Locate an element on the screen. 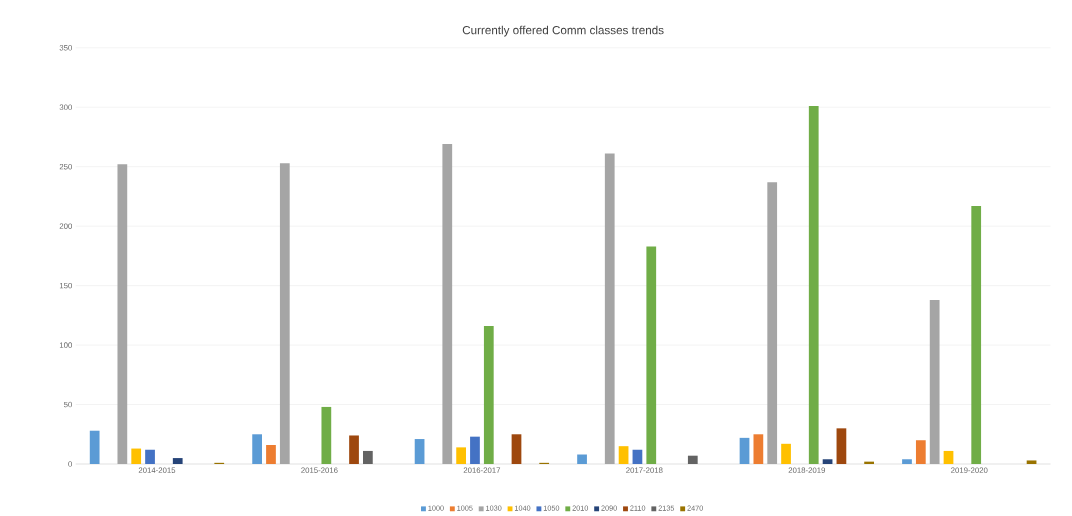  chart-title: Currently offered Comm classes trends is located at coordinates (563, 31).